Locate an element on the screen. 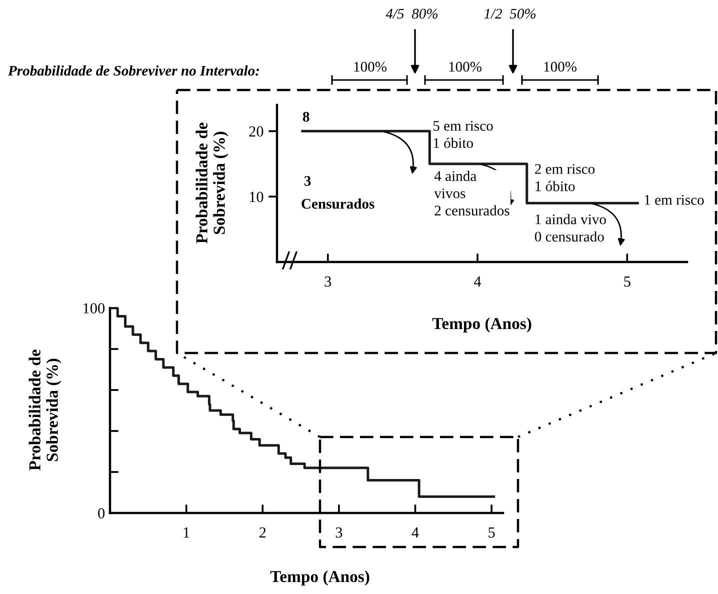  text: 4/5 80% is located at coordinates (412, 13).